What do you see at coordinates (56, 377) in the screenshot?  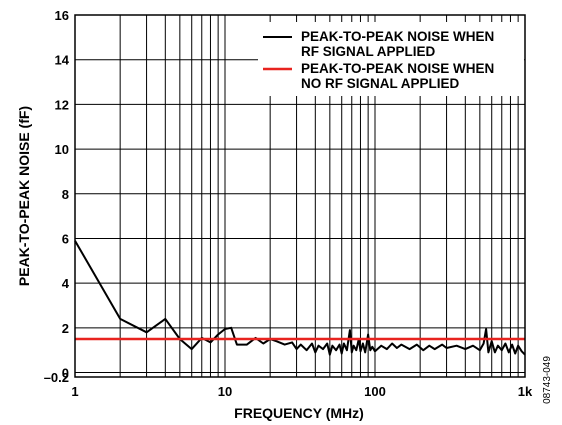 I see `y-tick-label: –0.2` at bounding box center [56, 377].